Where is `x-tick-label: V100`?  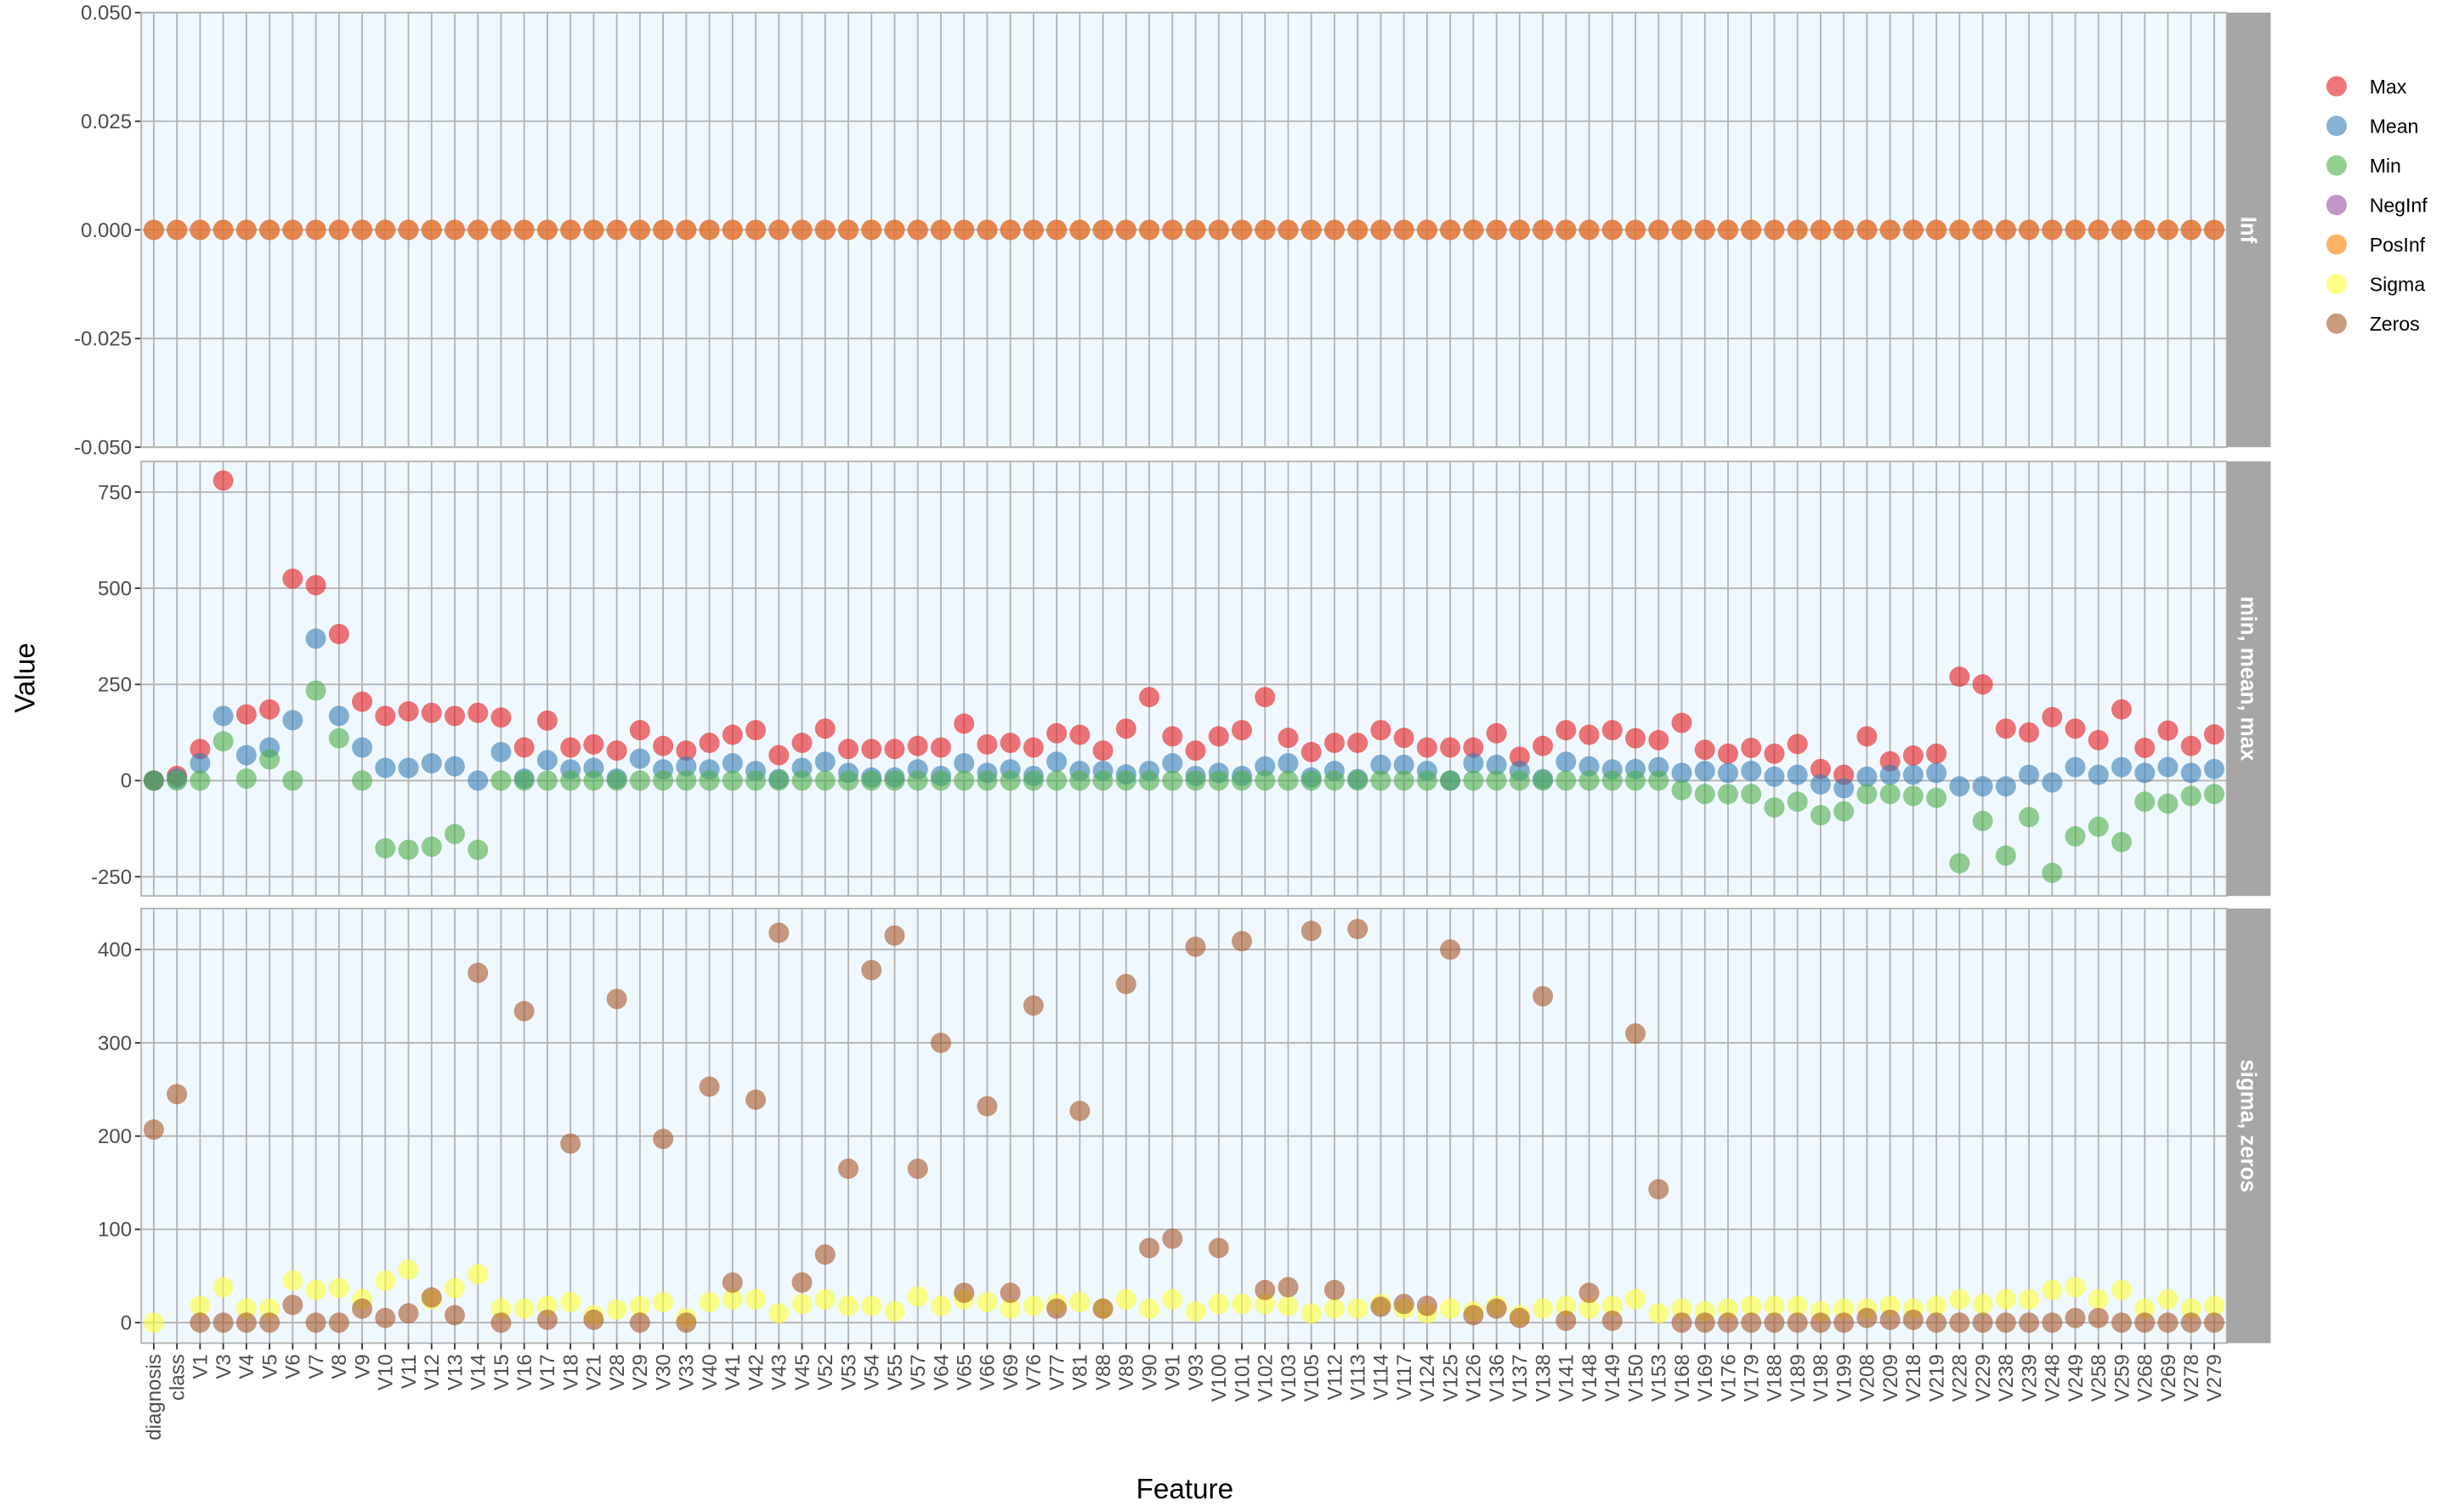
x-tick-label: V100 is located at coordinates (1219, 1378).